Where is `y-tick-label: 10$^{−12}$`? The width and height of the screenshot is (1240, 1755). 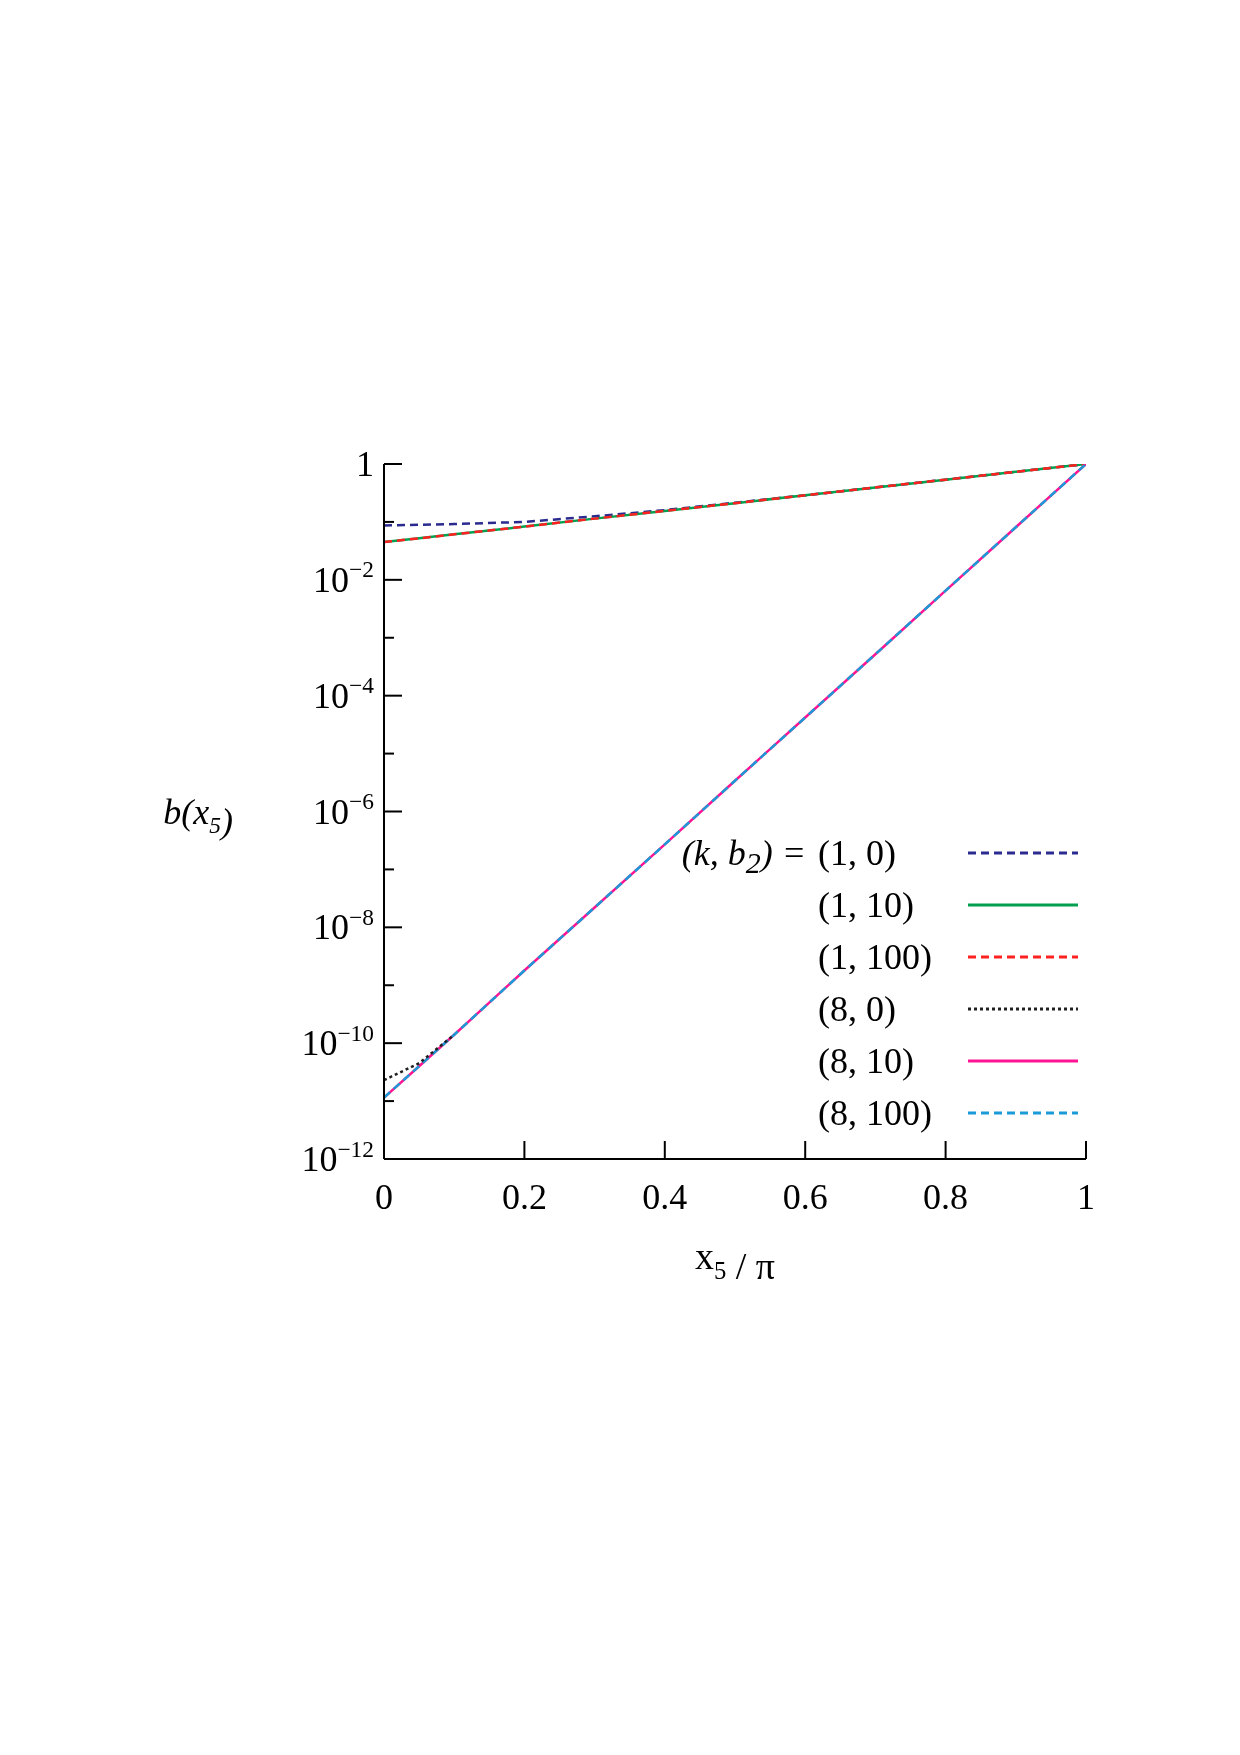
y-tick-label: 10$^{−12}$ is located at coordinates (337, 1157).